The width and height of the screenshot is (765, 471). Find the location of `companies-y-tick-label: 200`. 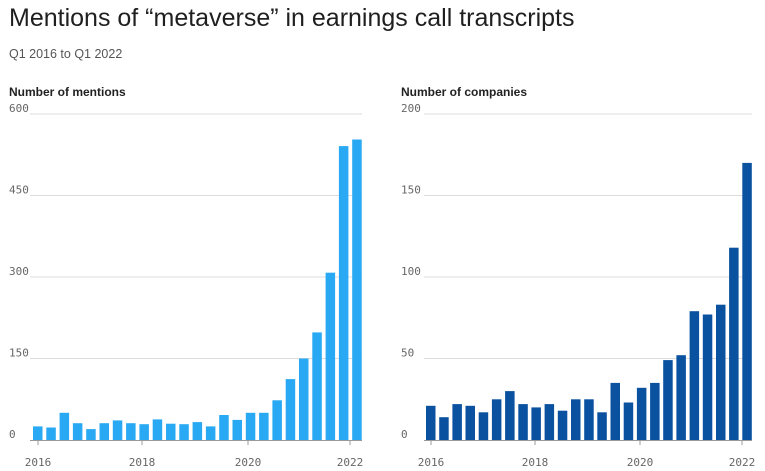

companies-y-tick-label: 200 is located at coordinates (411, 108).